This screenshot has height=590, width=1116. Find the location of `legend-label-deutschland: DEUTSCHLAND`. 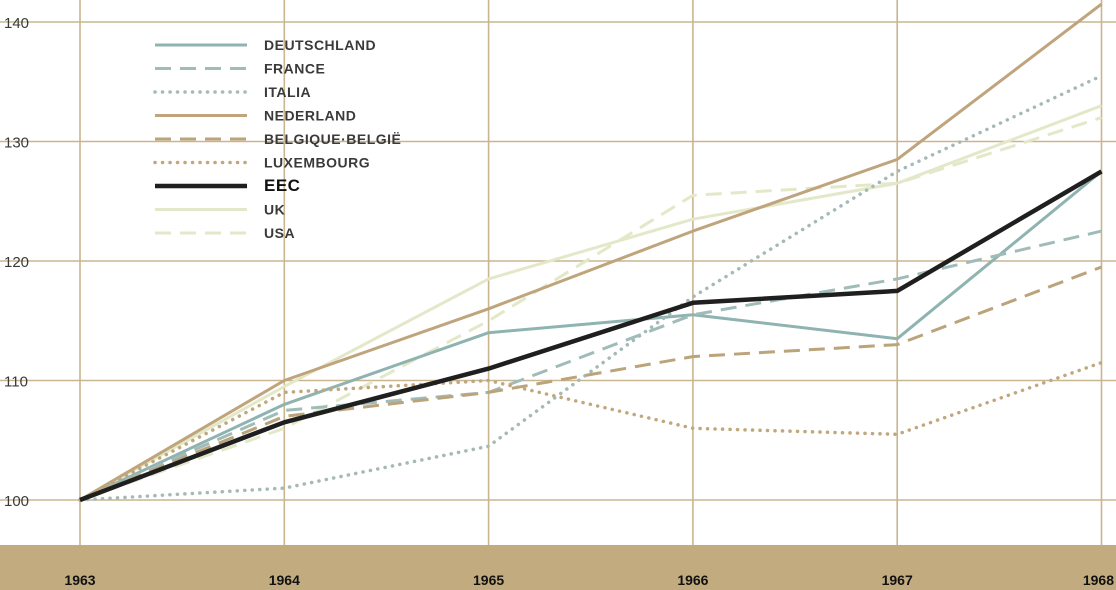

legend-label-deutschland: DEUTSCHLAND is located at coordinates (320, 45).